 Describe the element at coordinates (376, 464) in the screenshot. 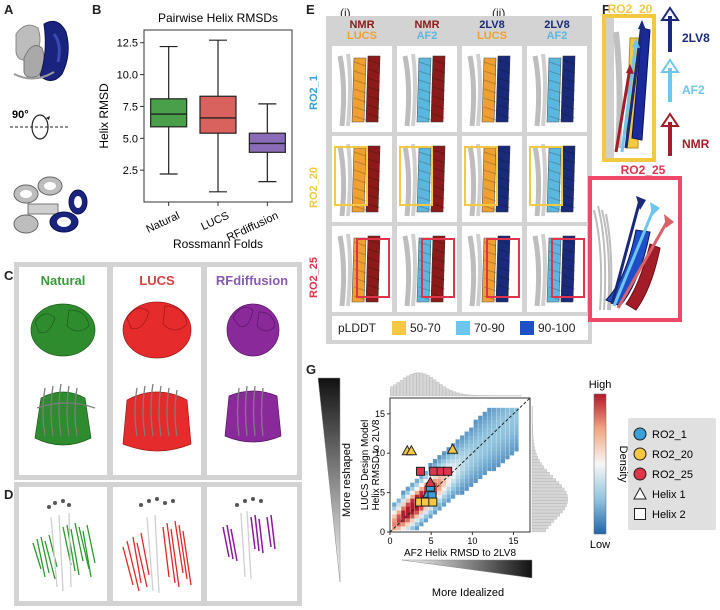

I see `g-y-axis-label-line2: Helix RMSD to 2LV8` at that location.